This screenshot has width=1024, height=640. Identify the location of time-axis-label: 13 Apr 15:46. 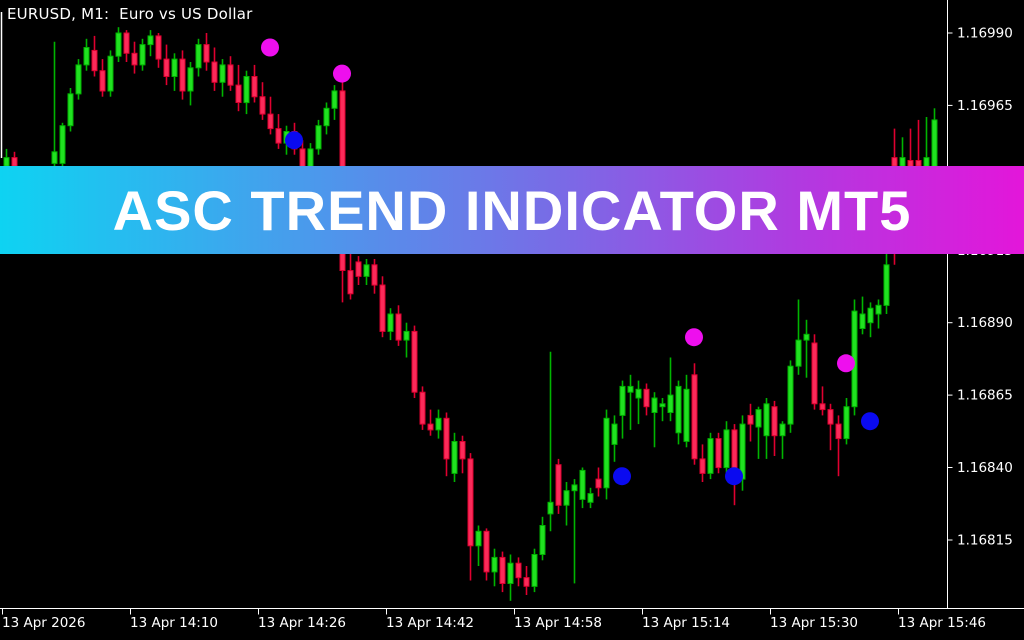
(942, 623).